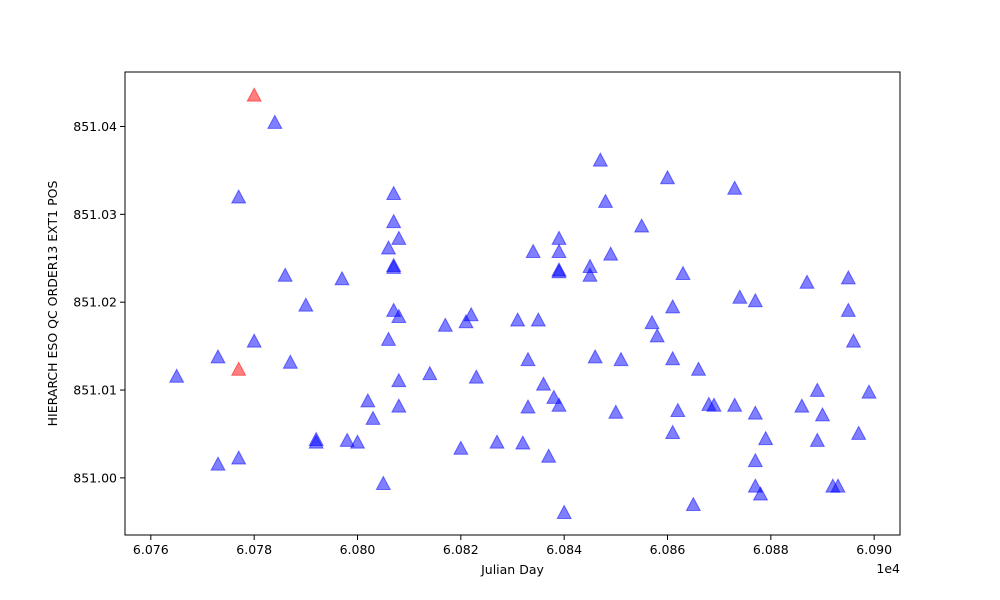 This screenshot has width=1000, height=600. What do you see at coordinates (512, 546) in the screenshot?
I see `x-axis: 6.076 6.078 6.080 6.082 6.084 6.086 6.088 6.090` at bounding box center [512, 546].